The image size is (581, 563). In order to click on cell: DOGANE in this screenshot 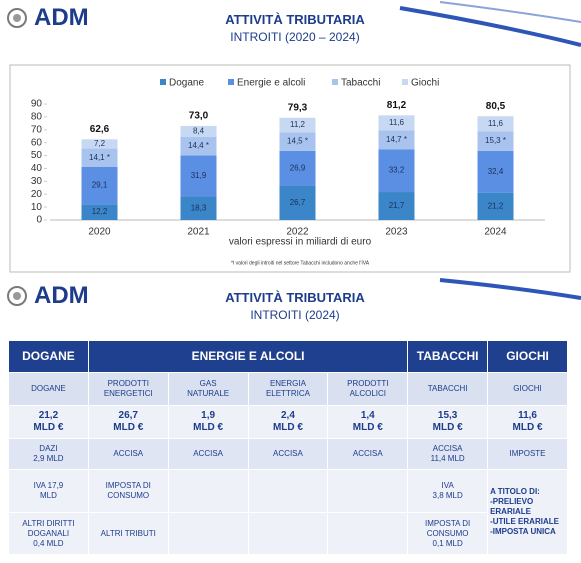, I will do `click(48, 389)`.